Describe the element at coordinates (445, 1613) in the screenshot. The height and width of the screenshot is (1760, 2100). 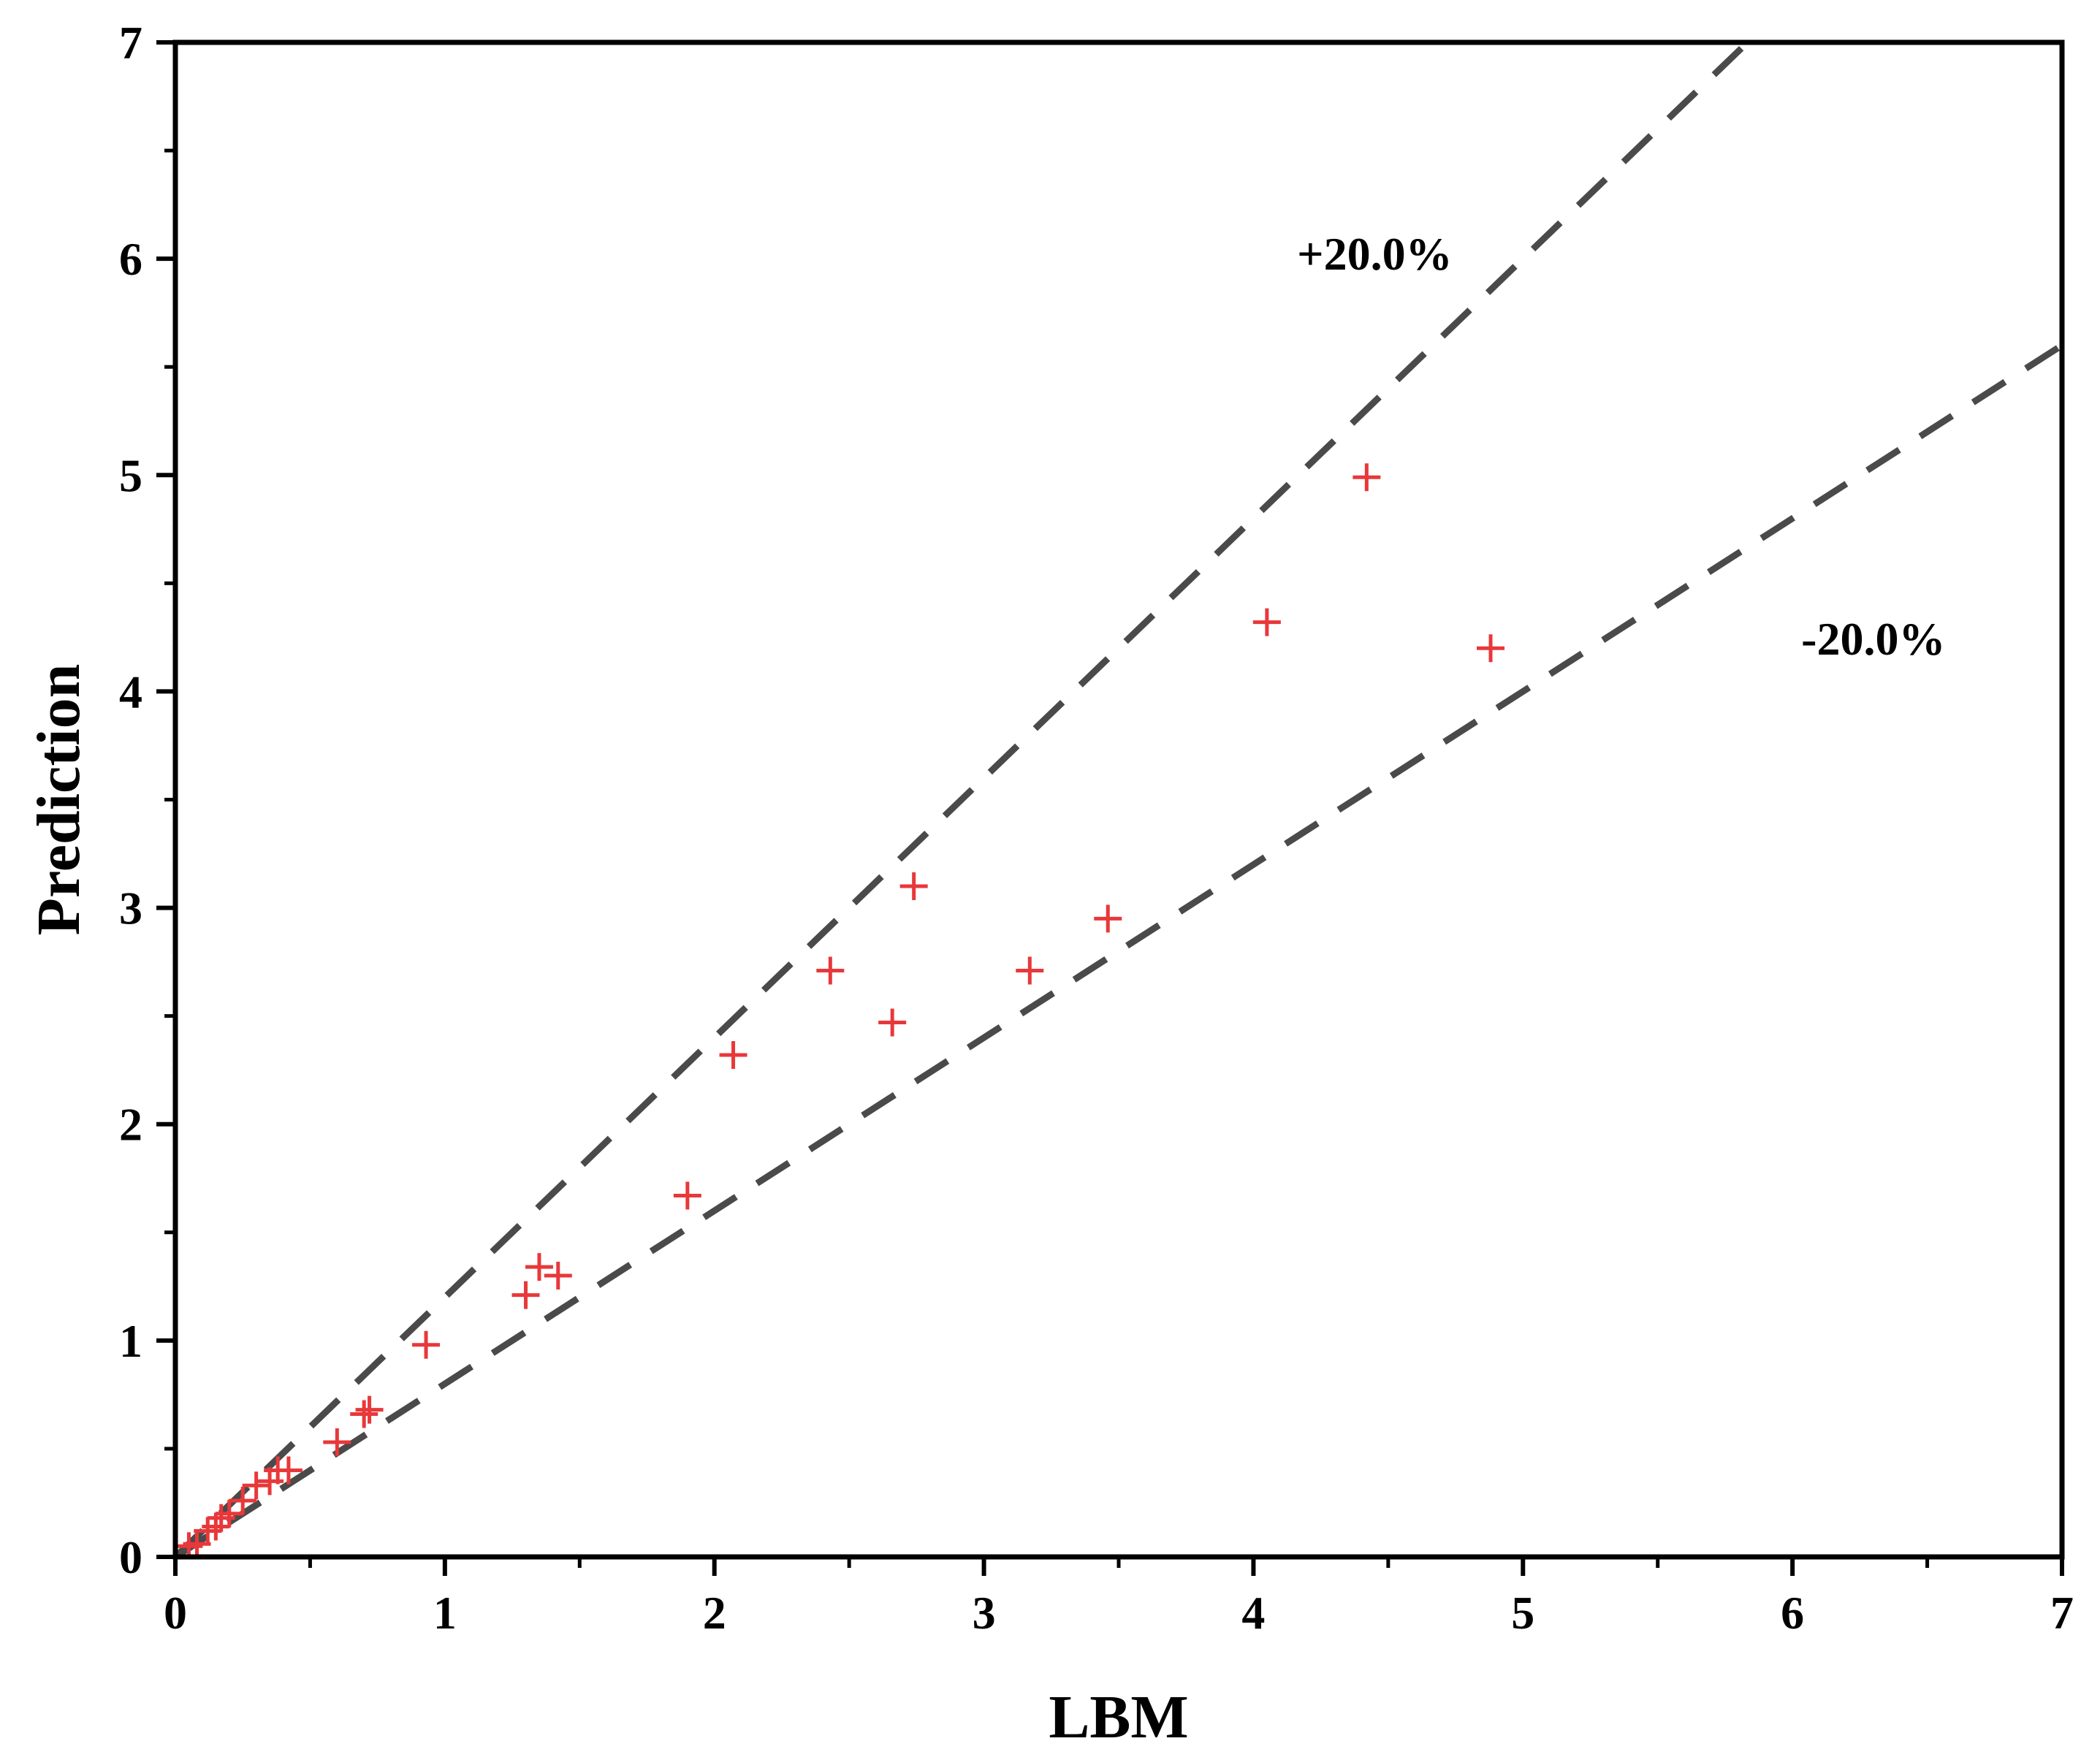
I see `x-tick-label-1: 1` at that location.